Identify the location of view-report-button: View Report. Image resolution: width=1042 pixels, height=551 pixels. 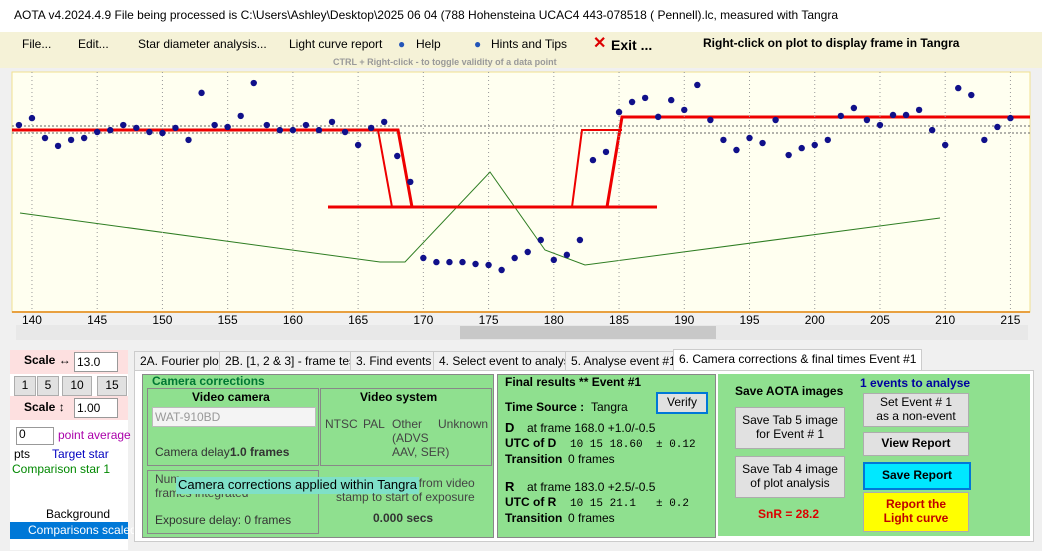
(916, 444).